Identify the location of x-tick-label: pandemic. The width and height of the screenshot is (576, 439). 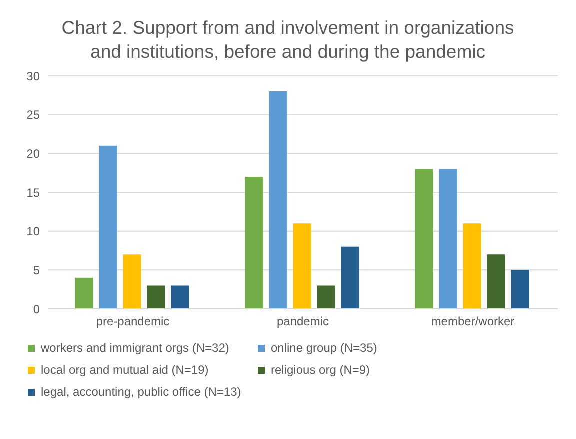
(303, 321).